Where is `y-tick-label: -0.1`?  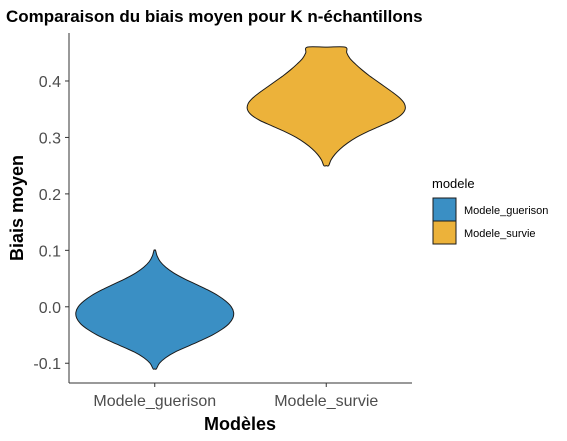
y-tick-label: -0.1 is located at coordinates (47, 364).